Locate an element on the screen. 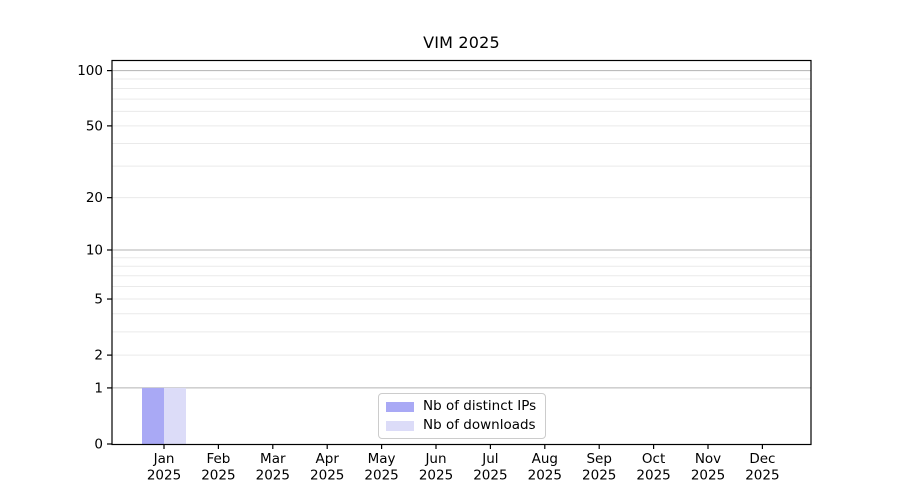  legend-label-downloads: Nb of downloads is located at coordinates (479, 425).